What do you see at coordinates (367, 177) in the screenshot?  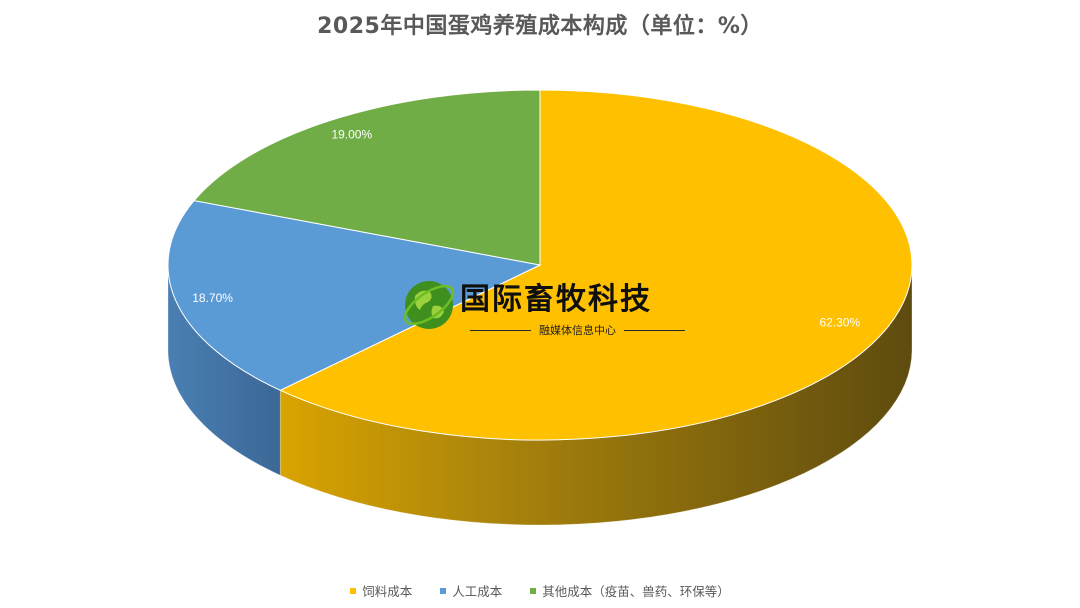 I see `pie-slice-other` at bounding box center [367, 177].